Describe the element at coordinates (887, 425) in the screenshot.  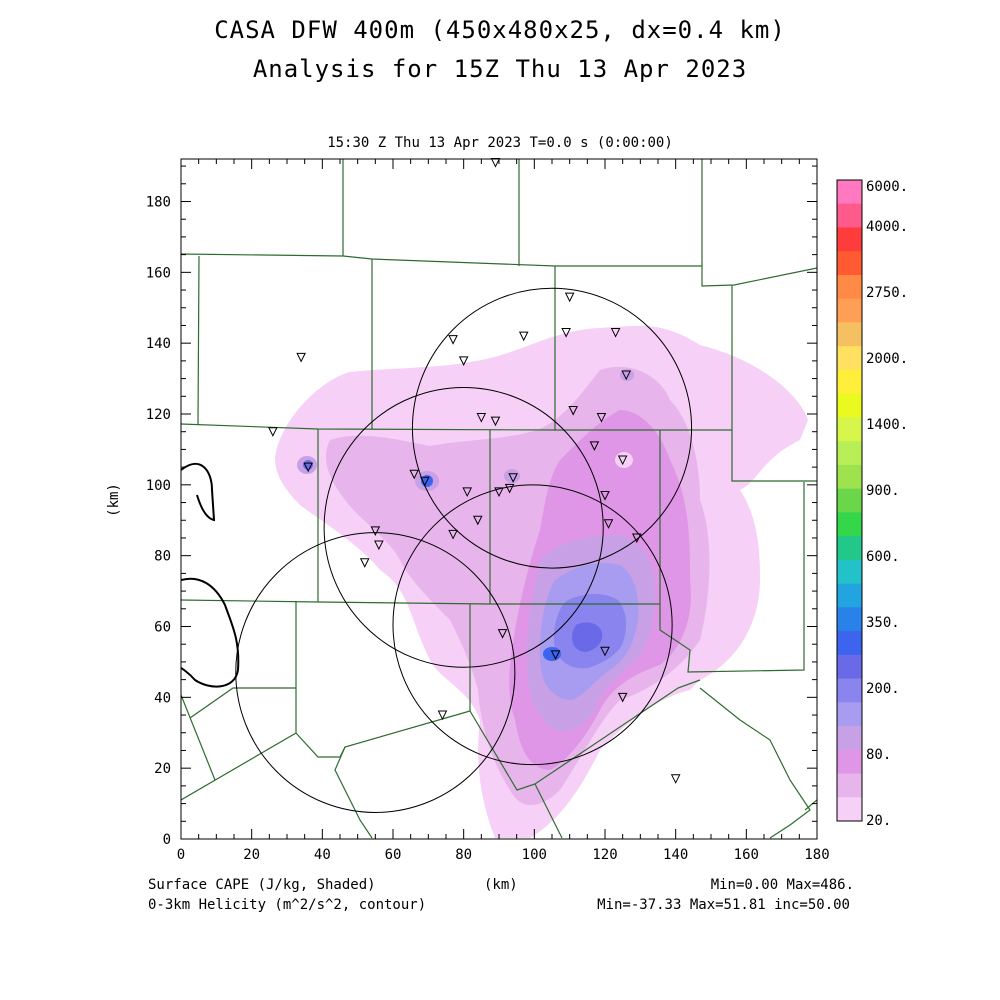
I see `colorbar-label: 1400.` at that location.